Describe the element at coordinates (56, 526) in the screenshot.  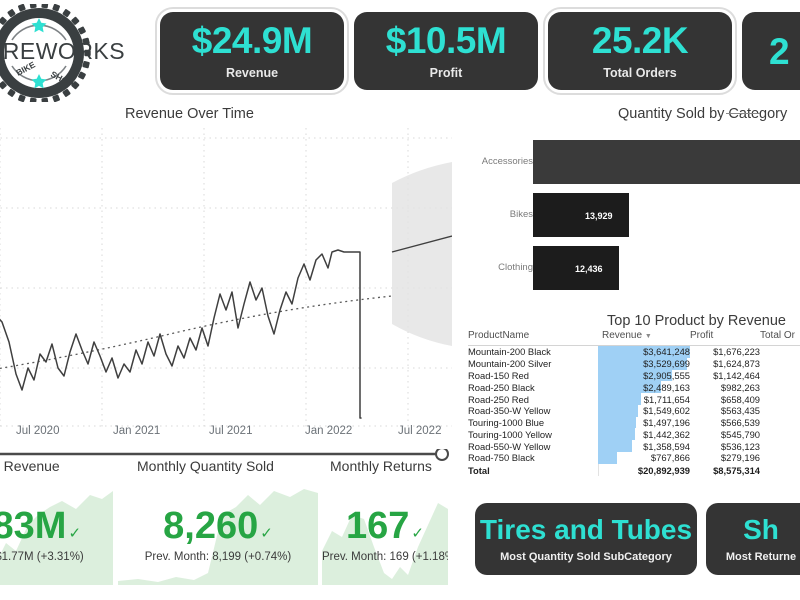
I see `mini-card-value: .83M✓` at that location.